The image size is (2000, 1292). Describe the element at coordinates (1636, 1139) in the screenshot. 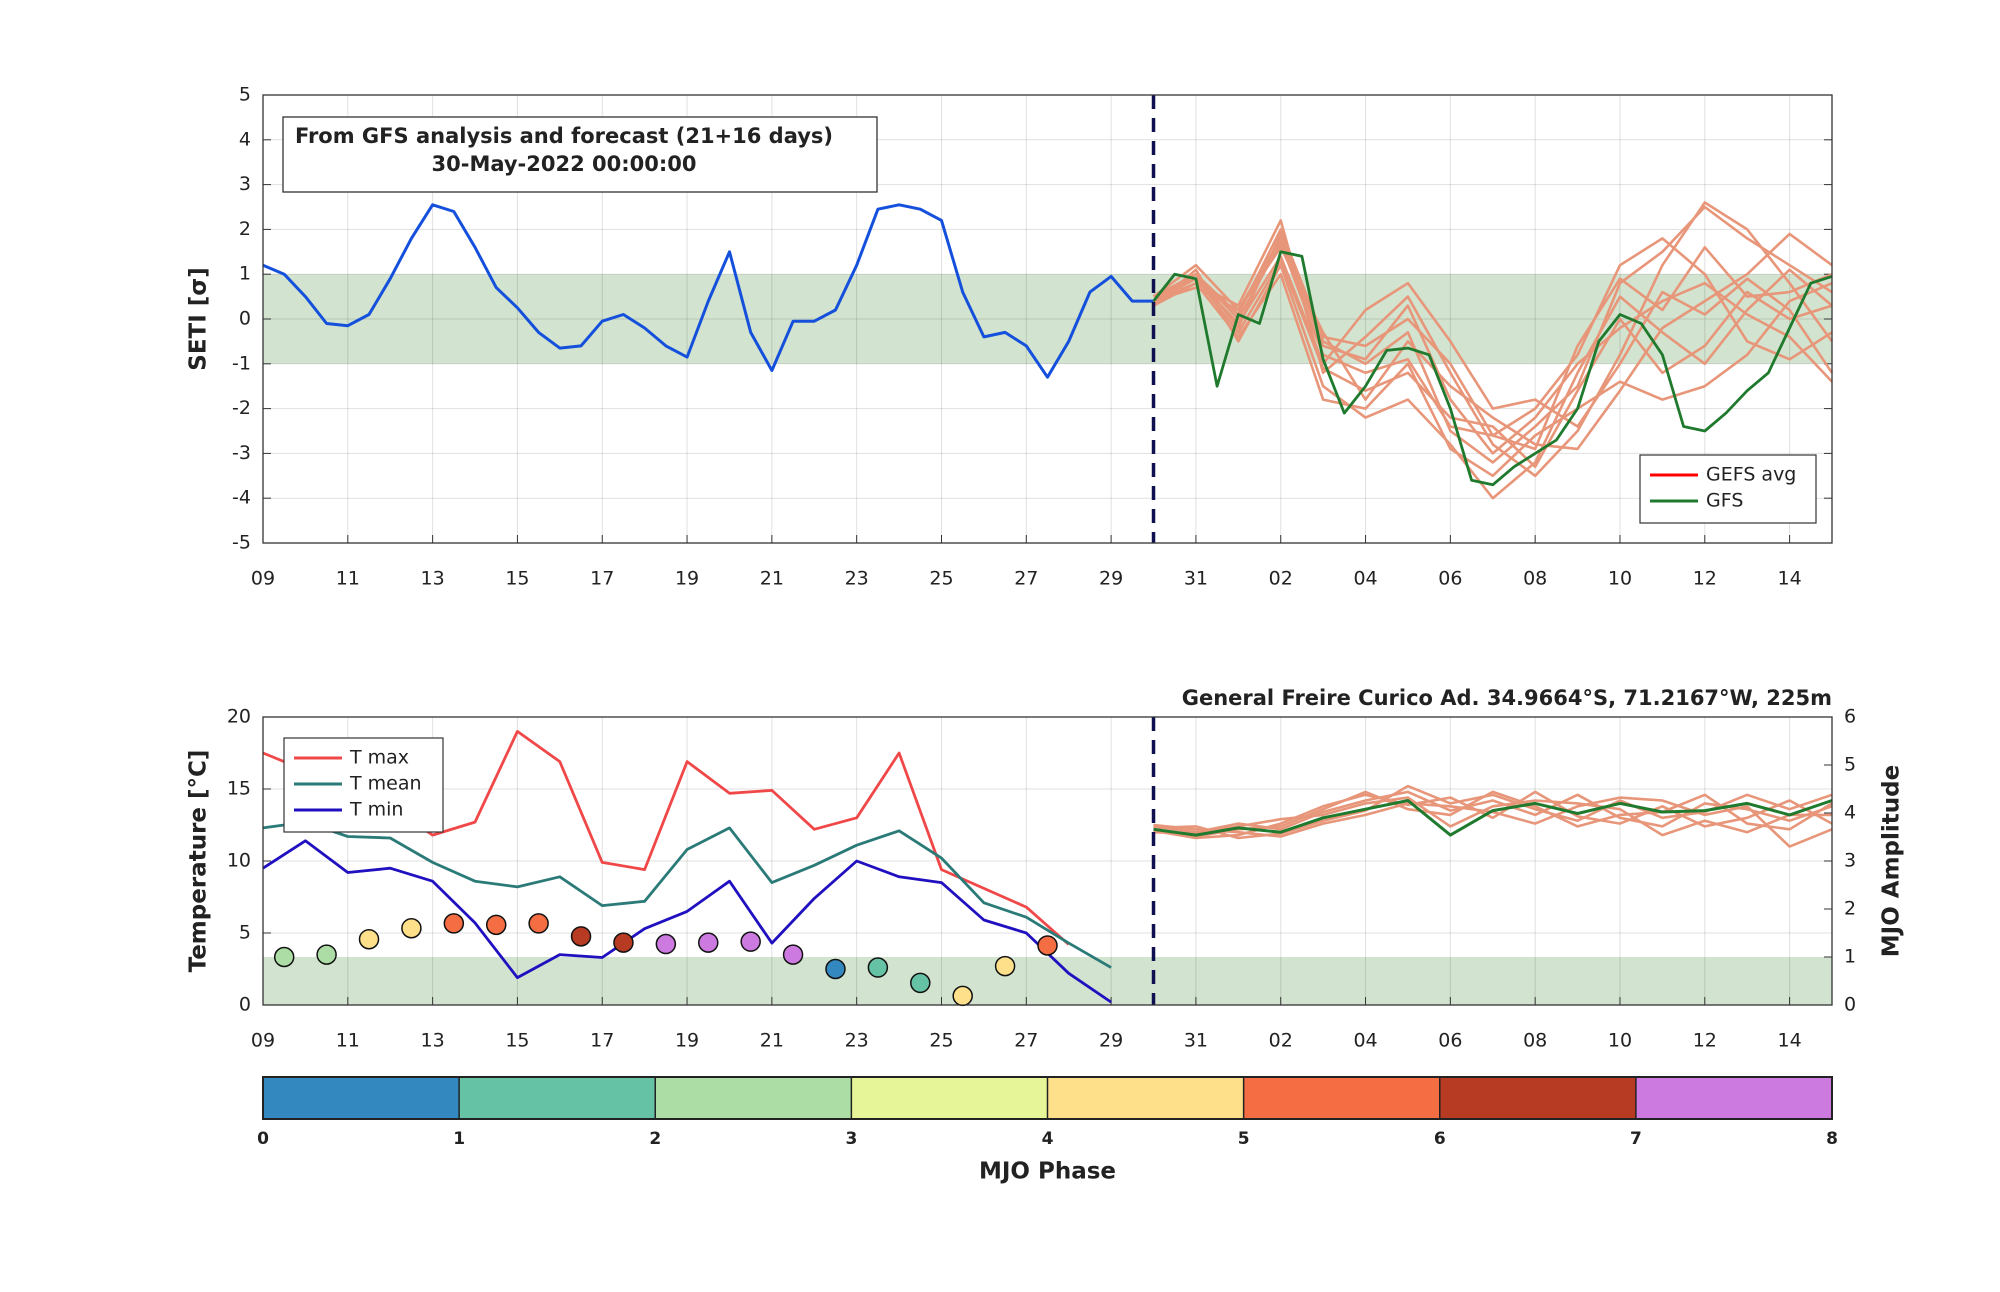

I see `colorbar-tick-label: 7` at that location.